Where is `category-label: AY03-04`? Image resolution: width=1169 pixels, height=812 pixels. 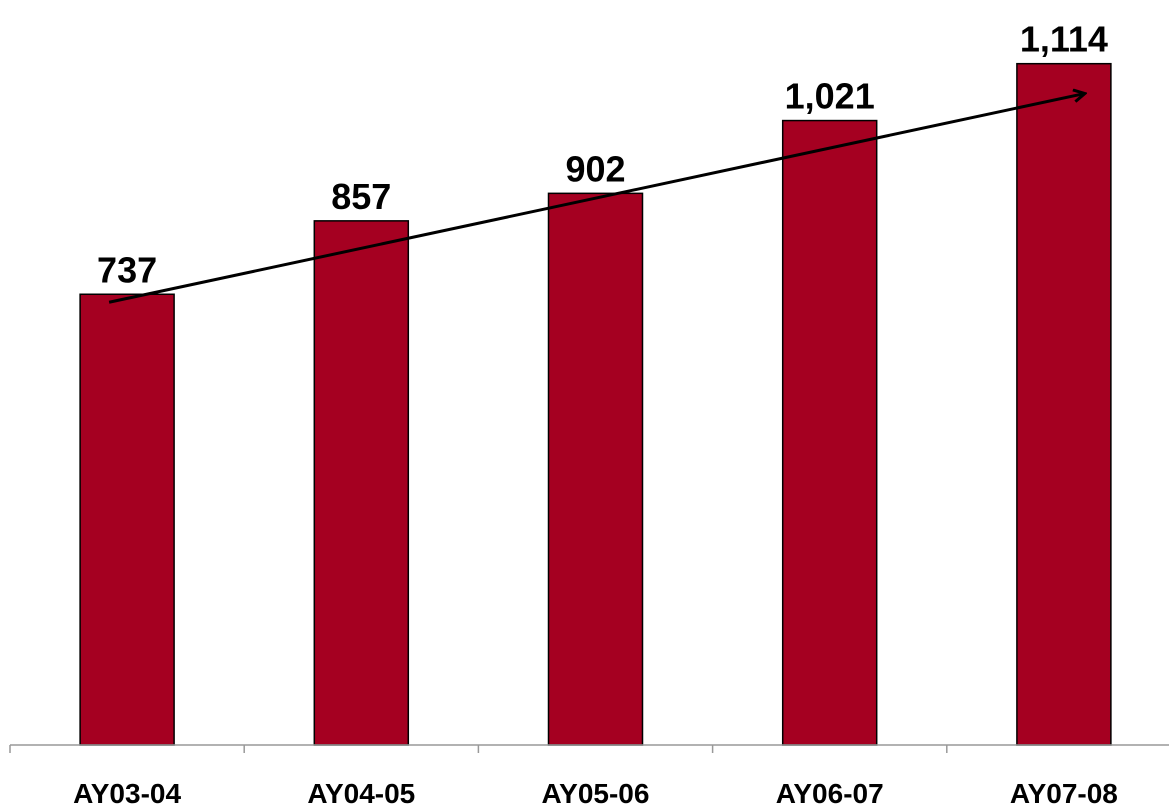
category-label: AY03-04 is located at coordinates (127, 793).